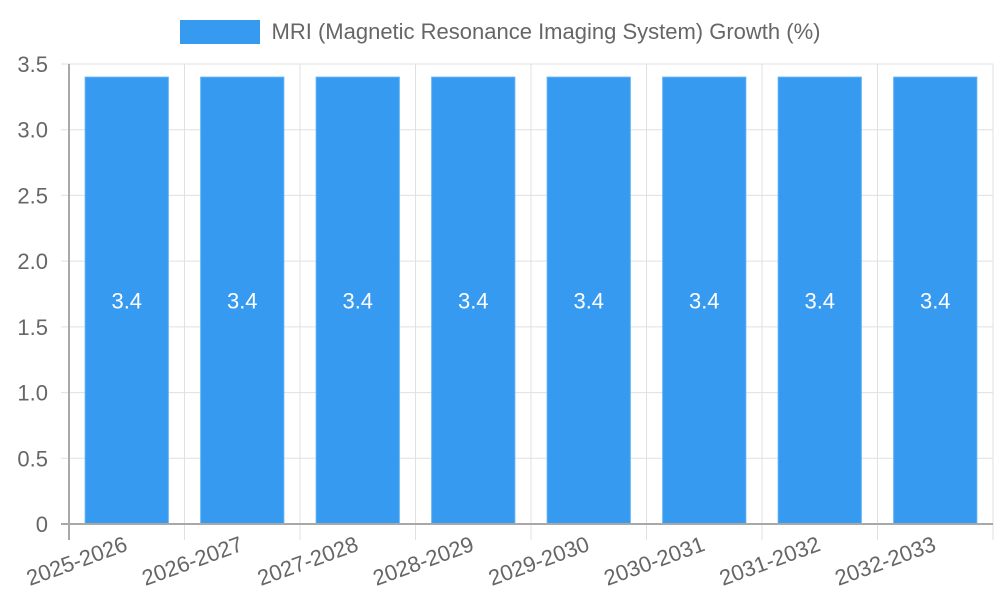 Image resolution: width=1000 pixels, height=600 pixels. Describe the element at coordinates (219, 32) in the screenshot. I see `legend-swatch` at that location.